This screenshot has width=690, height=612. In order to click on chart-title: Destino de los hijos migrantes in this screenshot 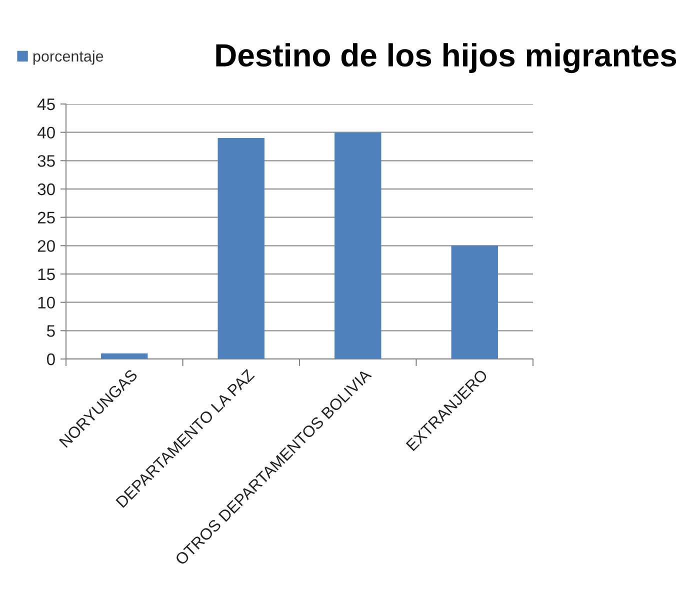, I will do `click(446, 58)`.